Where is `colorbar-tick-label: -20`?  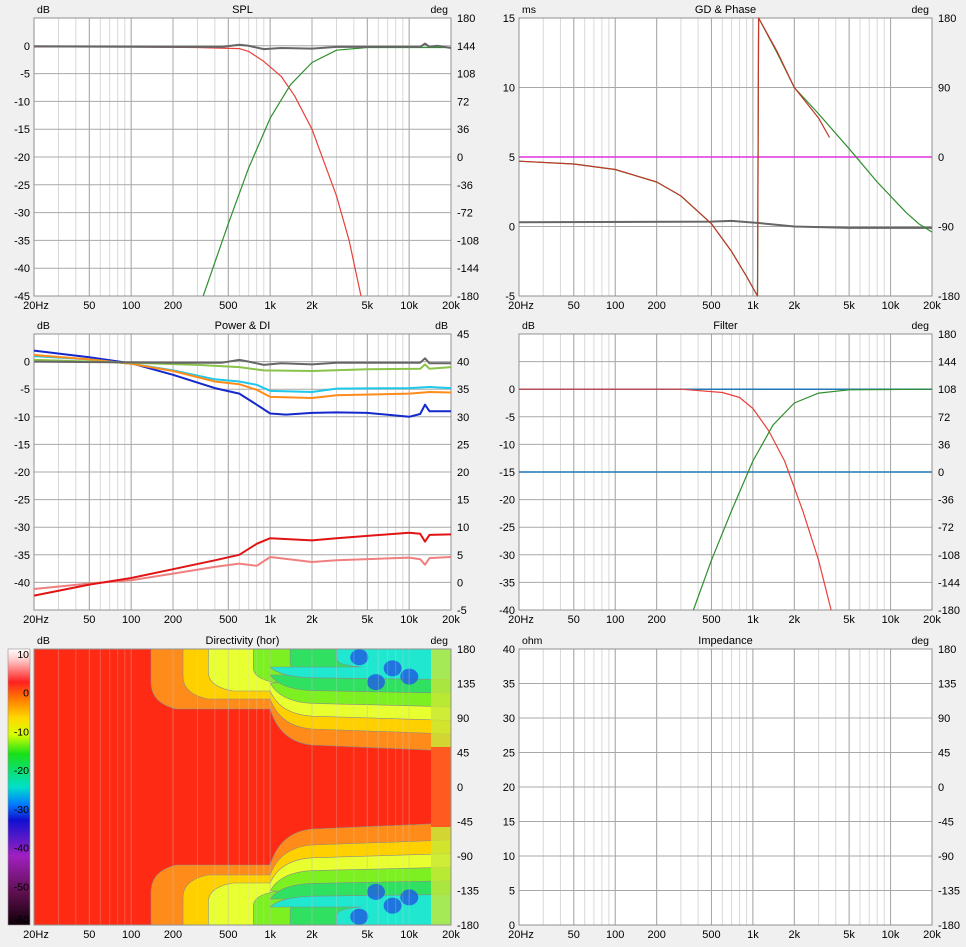 colorbar-tick-label: -20 is located at coordinates (21, 771).